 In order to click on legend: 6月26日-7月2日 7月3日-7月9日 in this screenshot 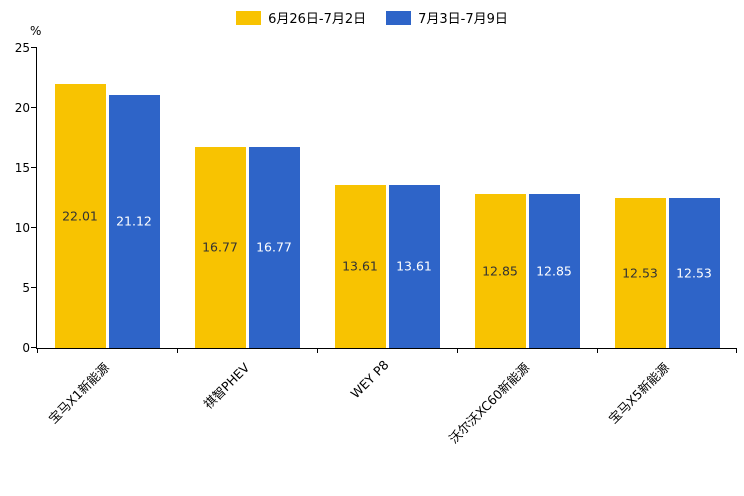, I will do `click(372, 17)`.